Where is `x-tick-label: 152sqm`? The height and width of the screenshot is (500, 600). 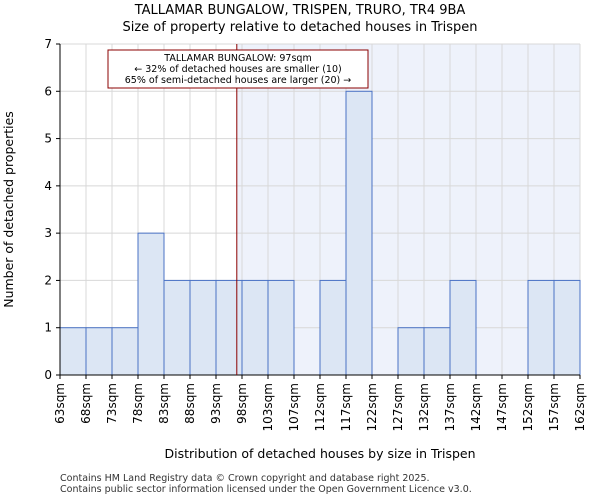
x-tick-label: 152sqm is located at coordinates (528, 407).